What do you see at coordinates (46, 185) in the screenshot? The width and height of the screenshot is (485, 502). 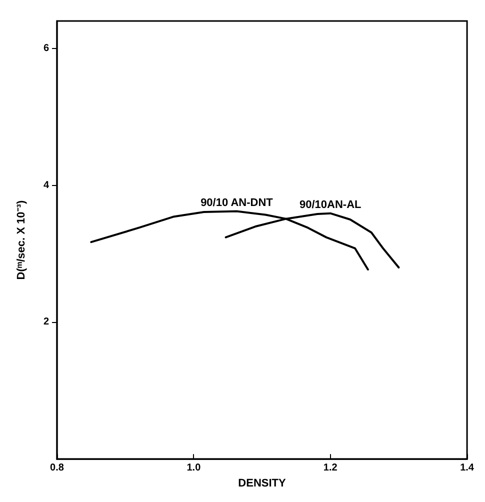 I see `y-tick-label: 4` at bounding box center [46, 185].